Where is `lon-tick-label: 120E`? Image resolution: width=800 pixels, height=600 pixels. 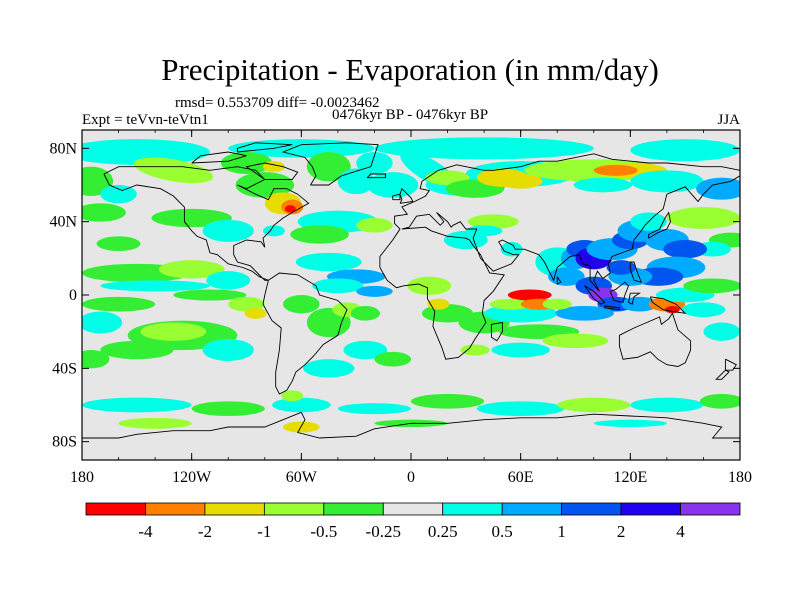
lon-tick-label: 120E is located at coordinates (630, 477).